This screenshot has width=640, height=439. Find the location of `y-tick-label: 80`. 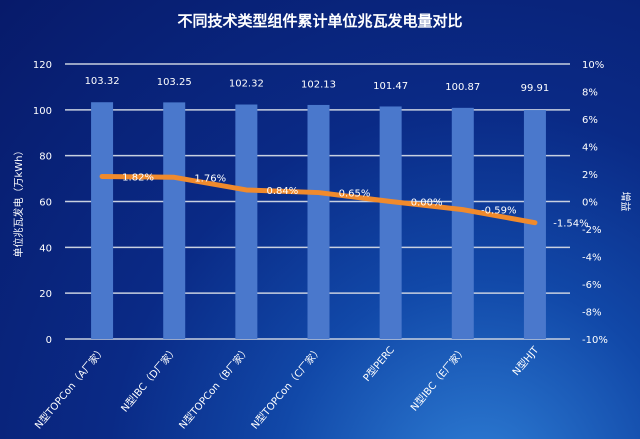

y-tick-label: 80 is located at coordinates (45, 157).